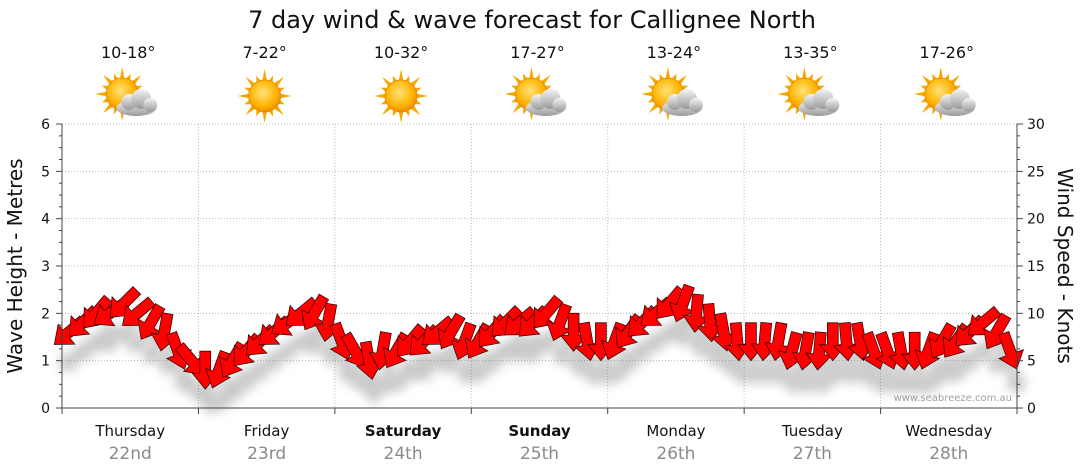 This screenshot has height=475, width=1080. I want to click on watermark: www.seabreeze.com.au, so click(953, 398).